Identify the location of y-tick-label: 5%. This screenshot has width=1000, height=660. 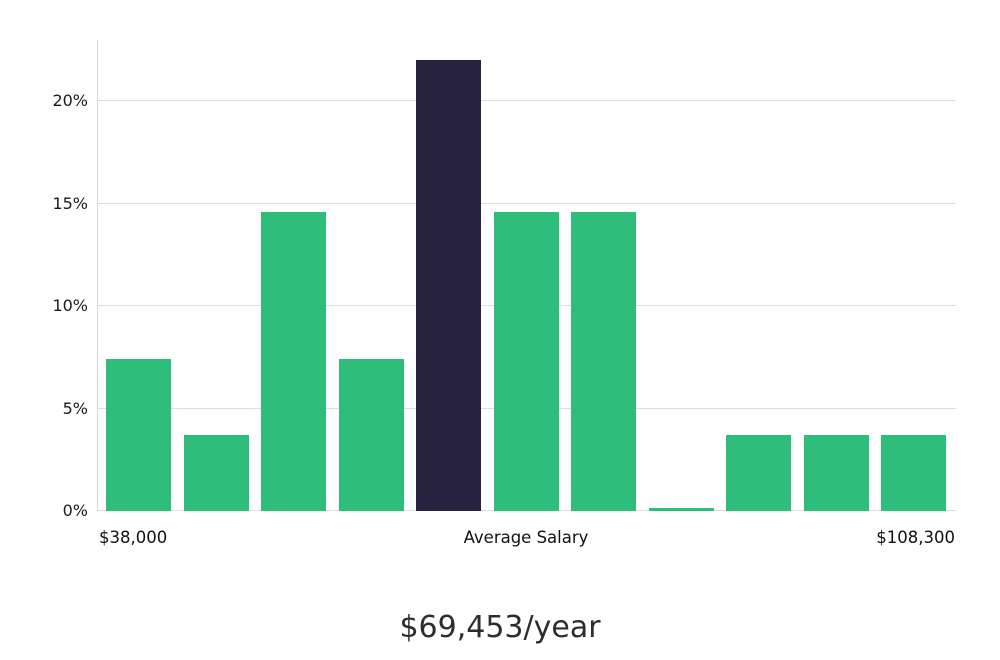
(75, 408).